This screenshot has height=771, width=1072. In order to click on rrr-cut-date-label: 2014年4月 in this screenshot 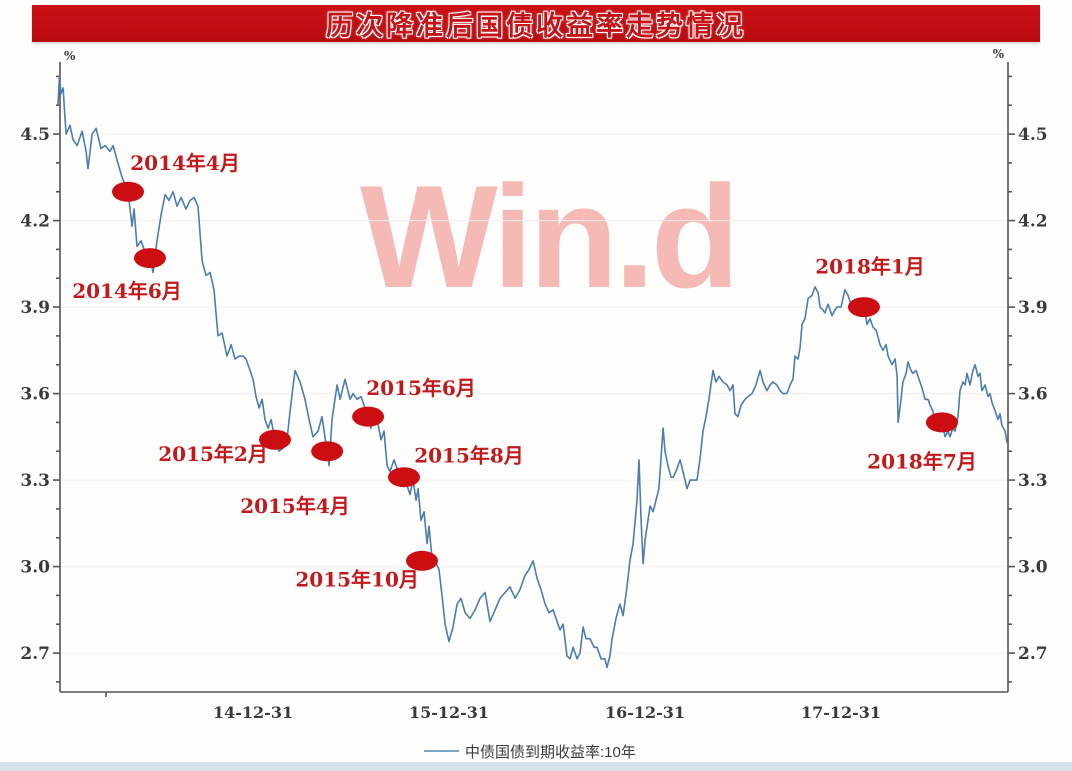, I will do `click(185, 163)`.